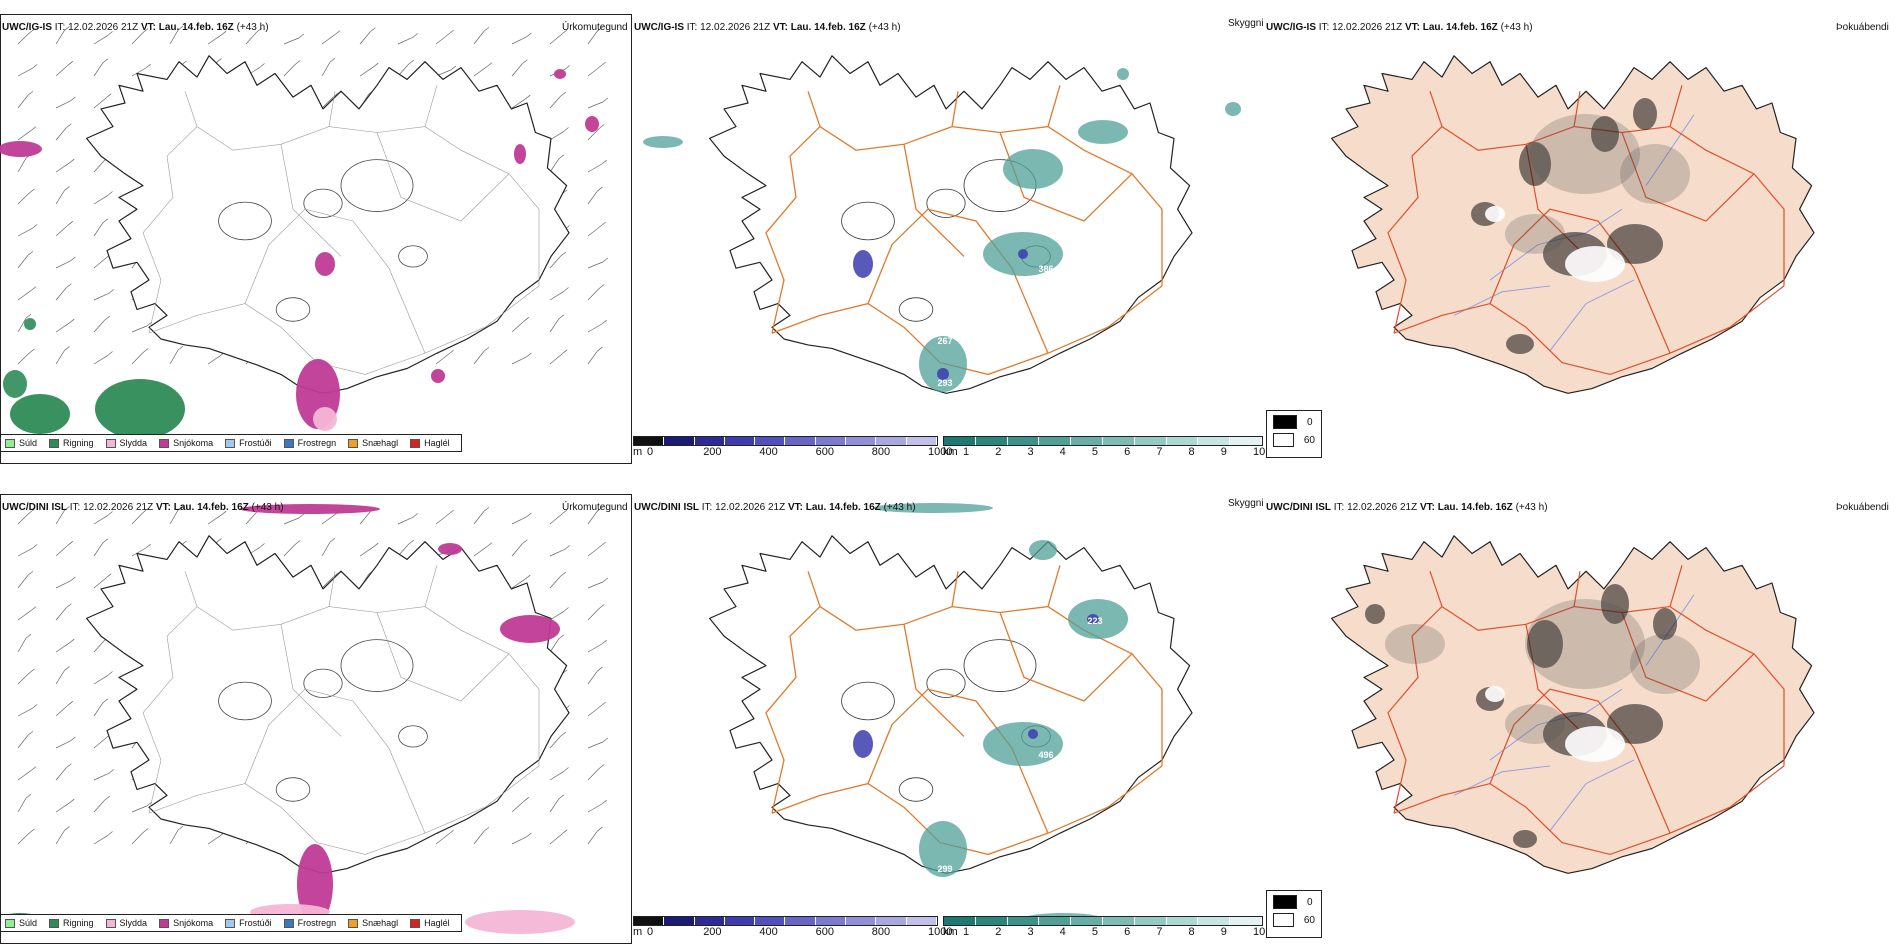  Describe the element at coordinates (193, 923) in the screenshot. I see `legend-label: Snjókoma` at that location.